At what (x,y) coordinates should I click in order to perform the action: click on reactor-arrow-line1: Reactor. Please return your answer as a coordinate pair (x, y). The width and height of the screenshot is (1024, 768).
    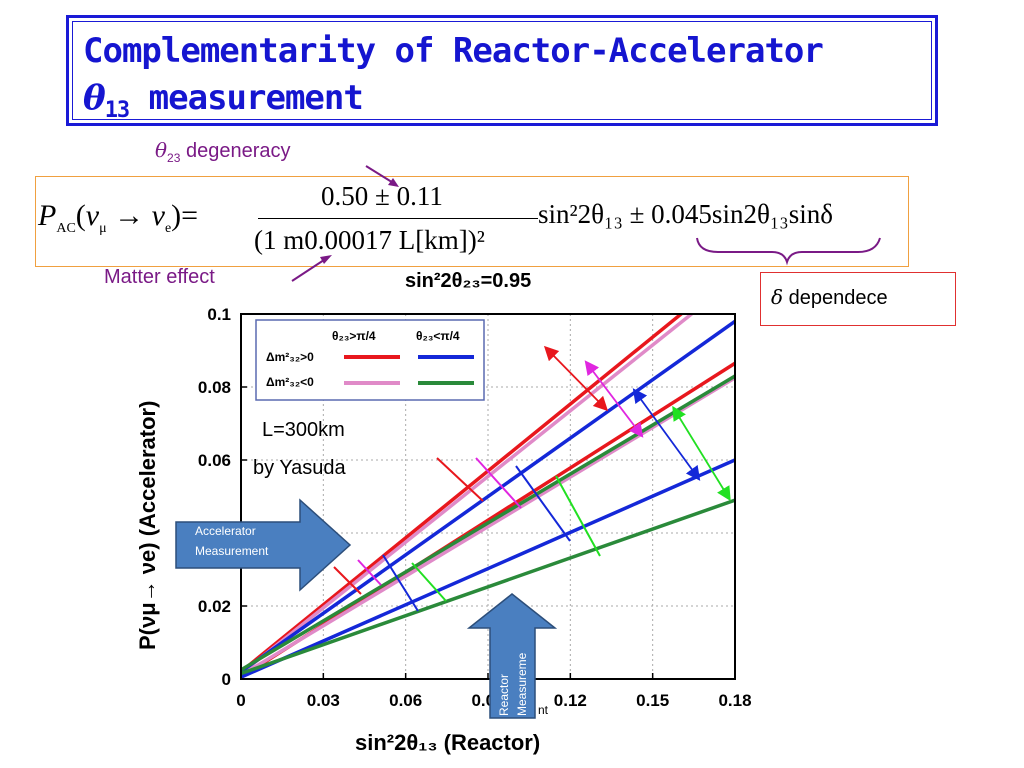
    Looking at the image, I should click on (504, 695).